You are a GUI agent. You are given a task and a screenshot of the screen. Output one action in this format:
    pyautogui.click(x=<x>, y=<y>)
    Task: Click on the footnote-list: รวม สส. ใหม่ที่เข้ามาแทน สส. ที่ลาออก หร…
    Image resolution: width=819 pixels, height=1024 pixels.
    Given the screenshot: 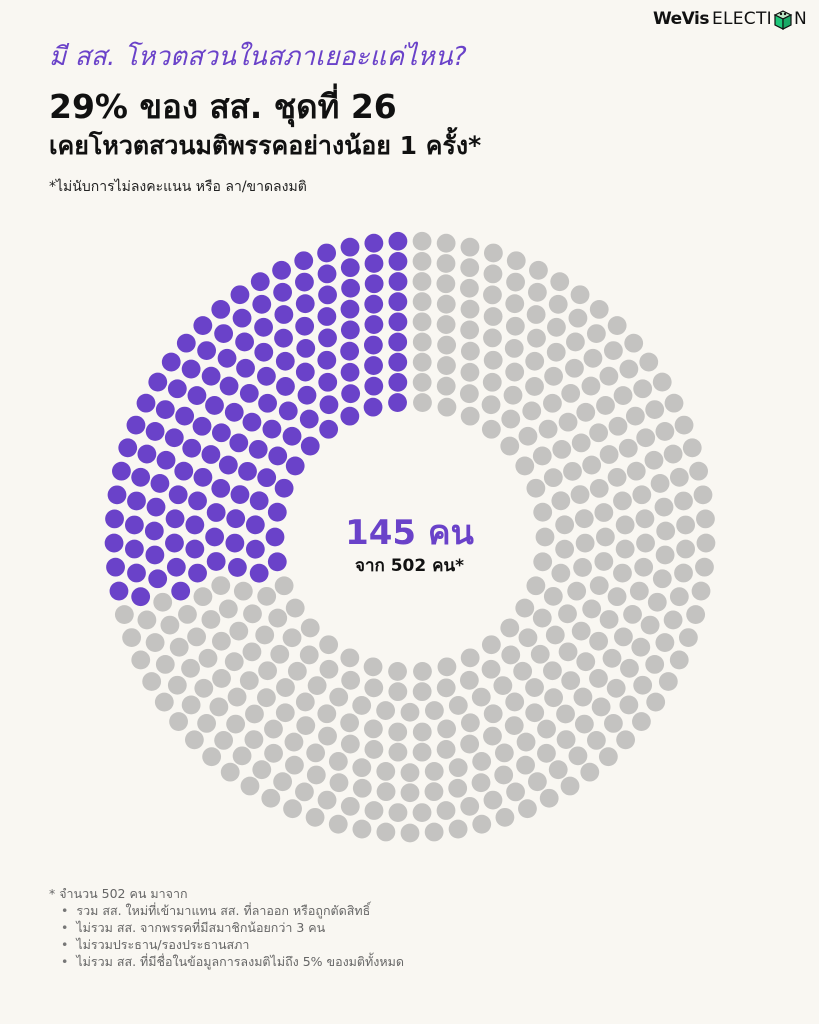 What is the action you would take?
    pyautogui.click(x=226, y=936)
    